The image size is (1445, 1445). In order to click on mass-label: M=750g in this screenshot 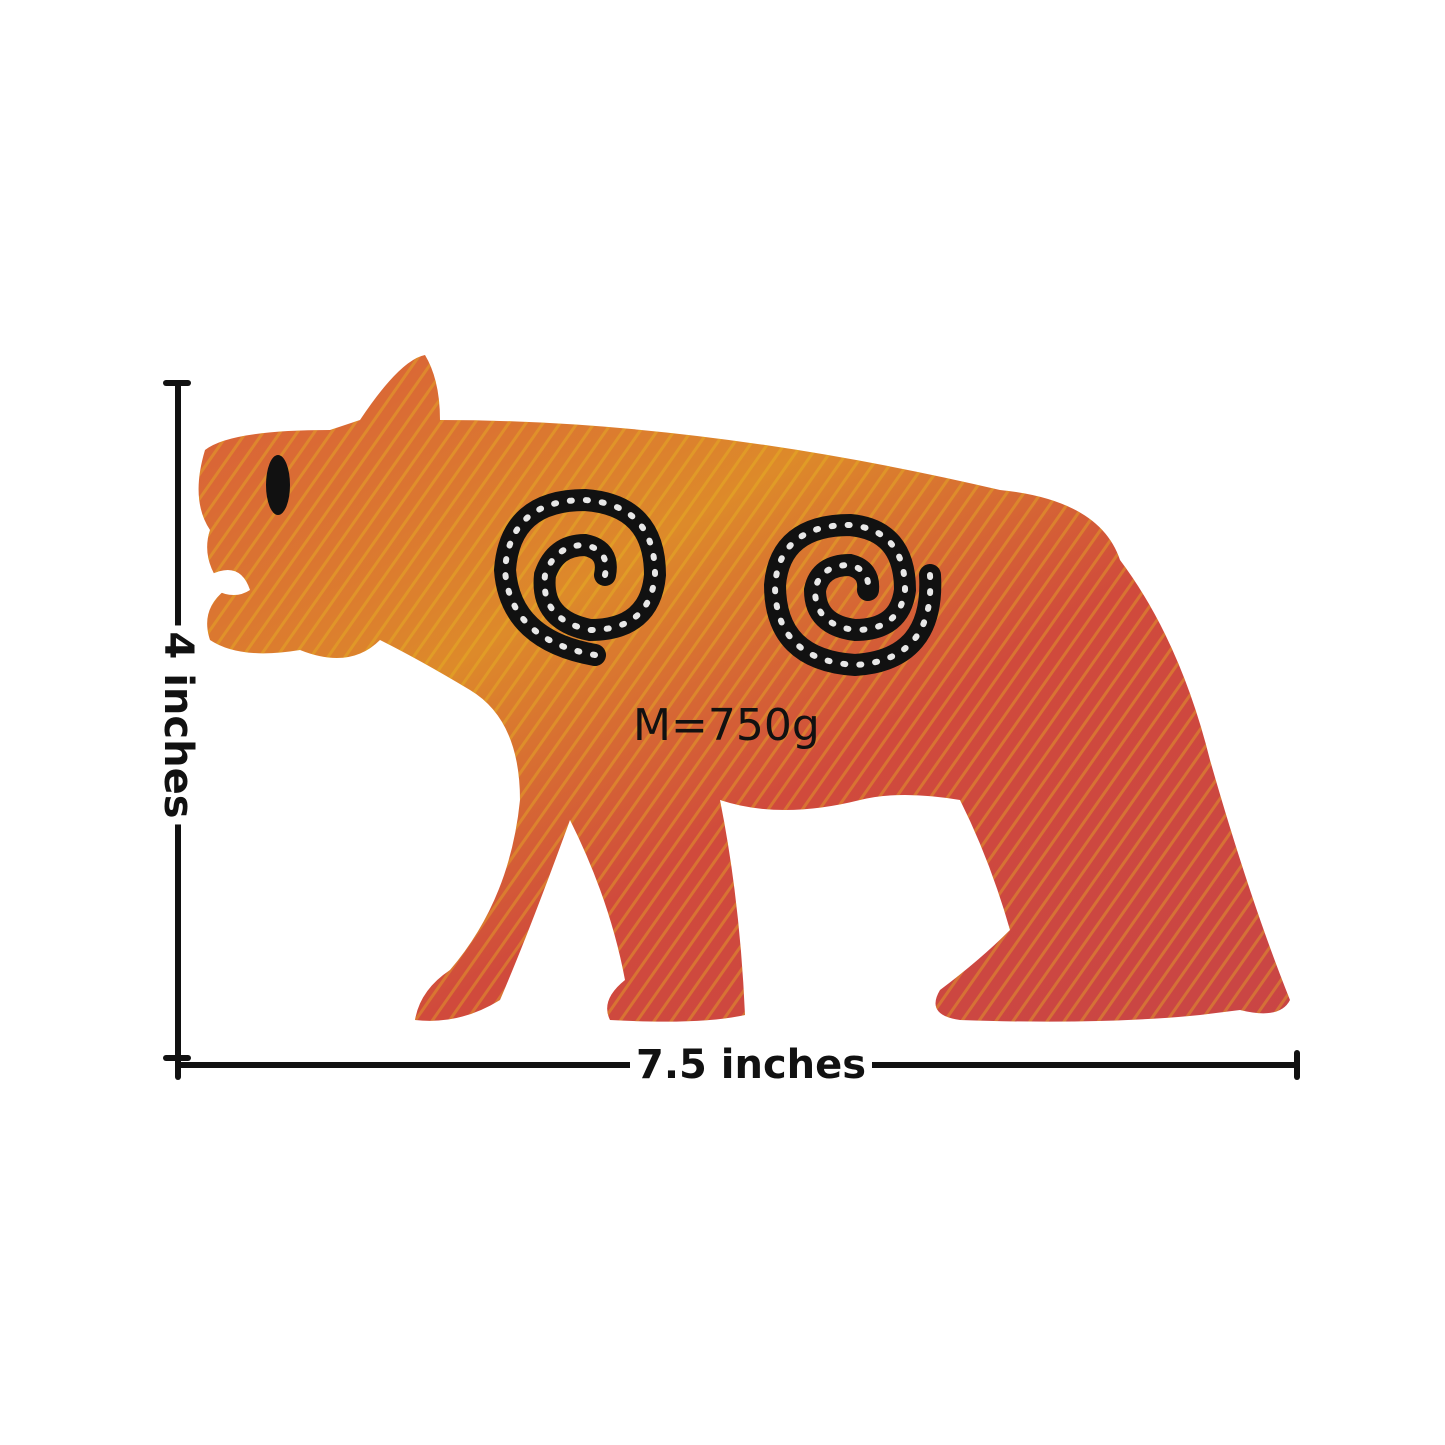, I will do `click(726, 725)`.